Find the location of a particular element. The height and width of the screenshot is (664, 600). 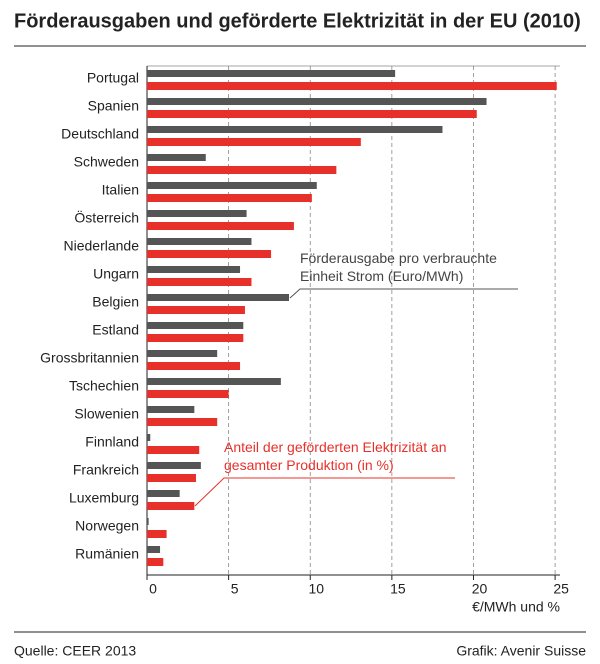

source: Quelle: CEER 2013 is located at coordinates (75, 651).